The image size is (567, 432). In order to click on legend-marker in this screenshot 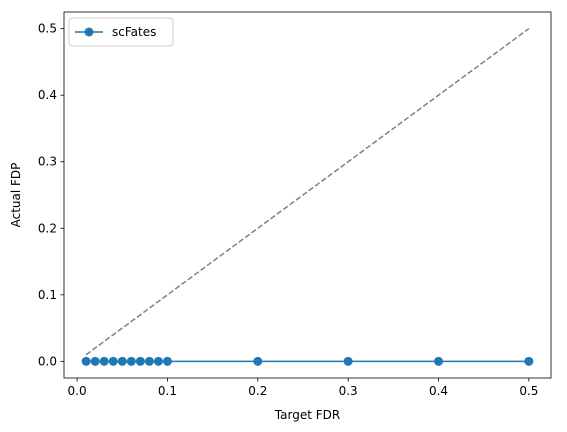, I will do `click(89, 32)`.